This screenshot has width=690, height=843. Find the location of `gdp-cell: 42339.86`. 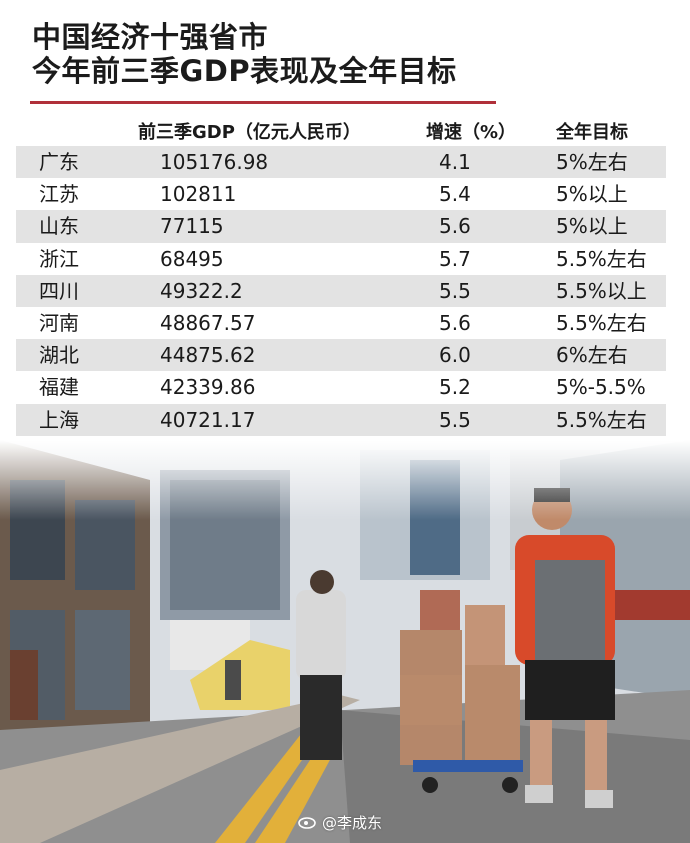

gdp-cell: 42339.86 is located at coordinates (208, 387).